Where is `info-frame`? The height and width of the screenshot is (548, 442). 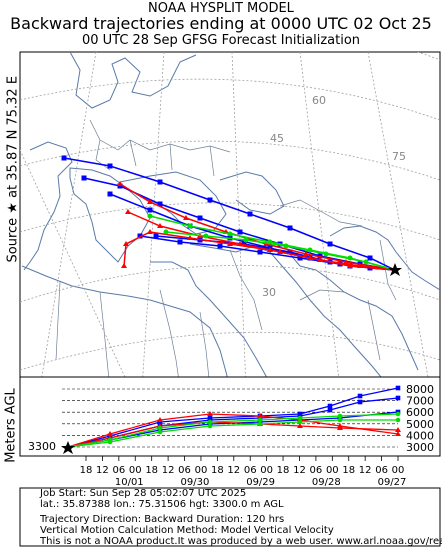
info-frame is located at coordinates (230, 517).